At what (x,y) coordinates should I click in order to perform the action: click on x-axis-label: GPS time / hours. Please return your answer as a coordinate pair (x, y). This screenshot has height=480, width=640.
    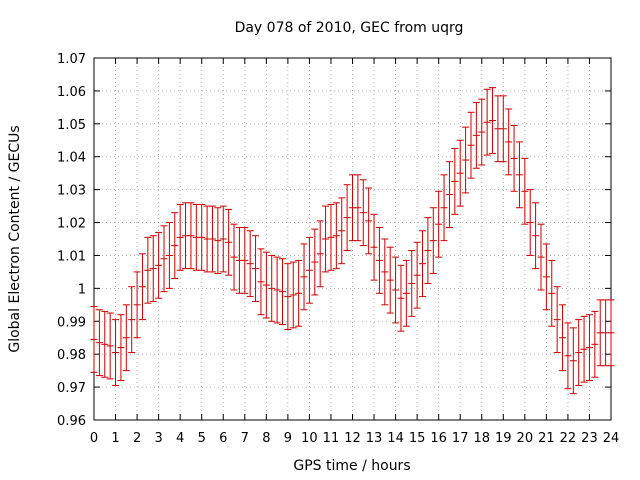
    Looking at the image, I should click on (351, 466).